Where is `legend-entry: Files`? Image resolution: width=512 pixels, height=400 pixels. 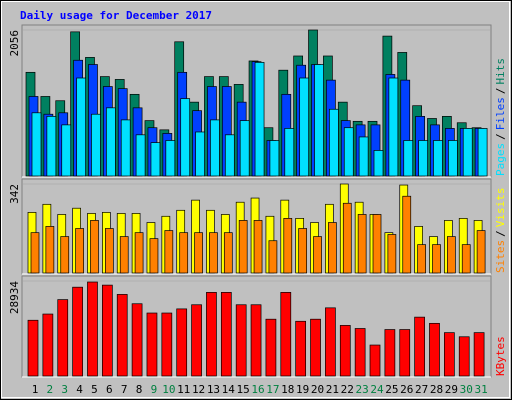
legend-entry: Files is located at coordinates (500, 113).